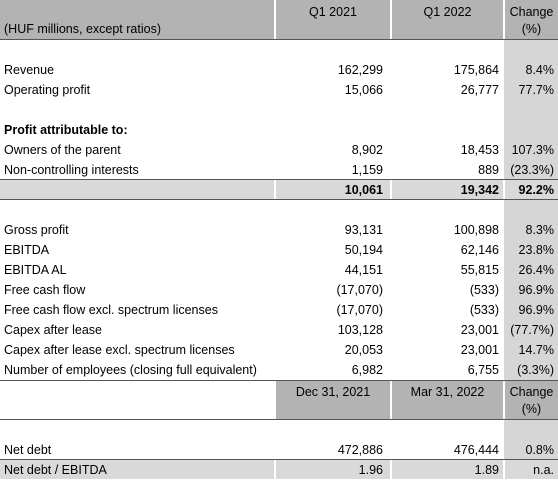 This screenshot has height=480, width=558. I want to click on value-change: (23.3%), so click(532, 170).